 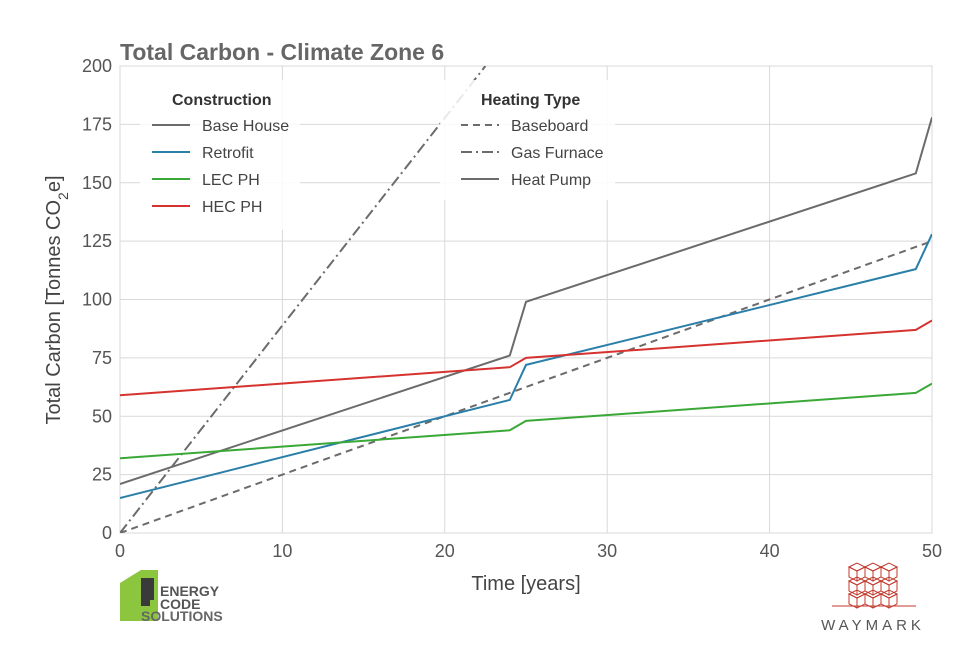 What do you see at coordinates (147, 592) in the screenshot?
I see `logo-stairs-icon` at bounding box center [147, 592].